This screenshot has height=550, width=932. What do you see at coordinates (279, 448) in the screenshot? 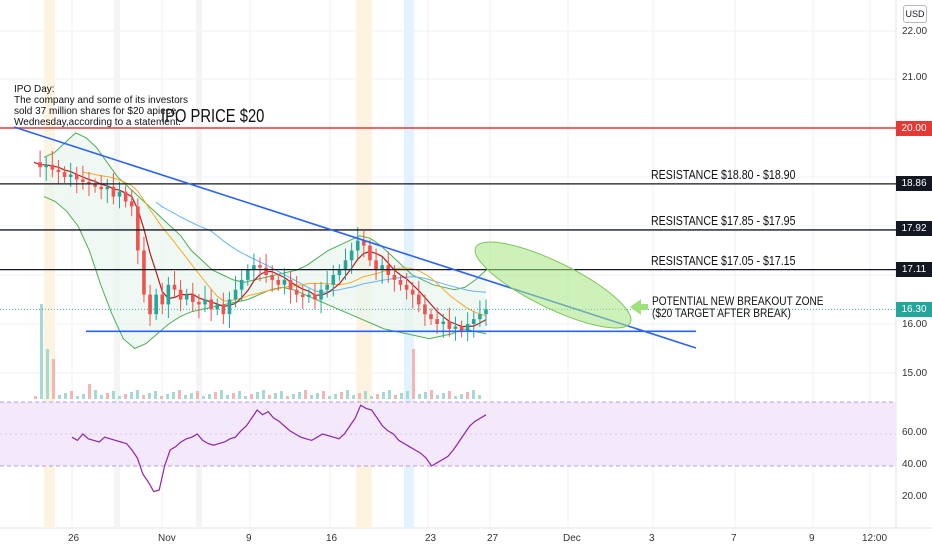
I see `rsi-line` at bounding box center [279, 448].